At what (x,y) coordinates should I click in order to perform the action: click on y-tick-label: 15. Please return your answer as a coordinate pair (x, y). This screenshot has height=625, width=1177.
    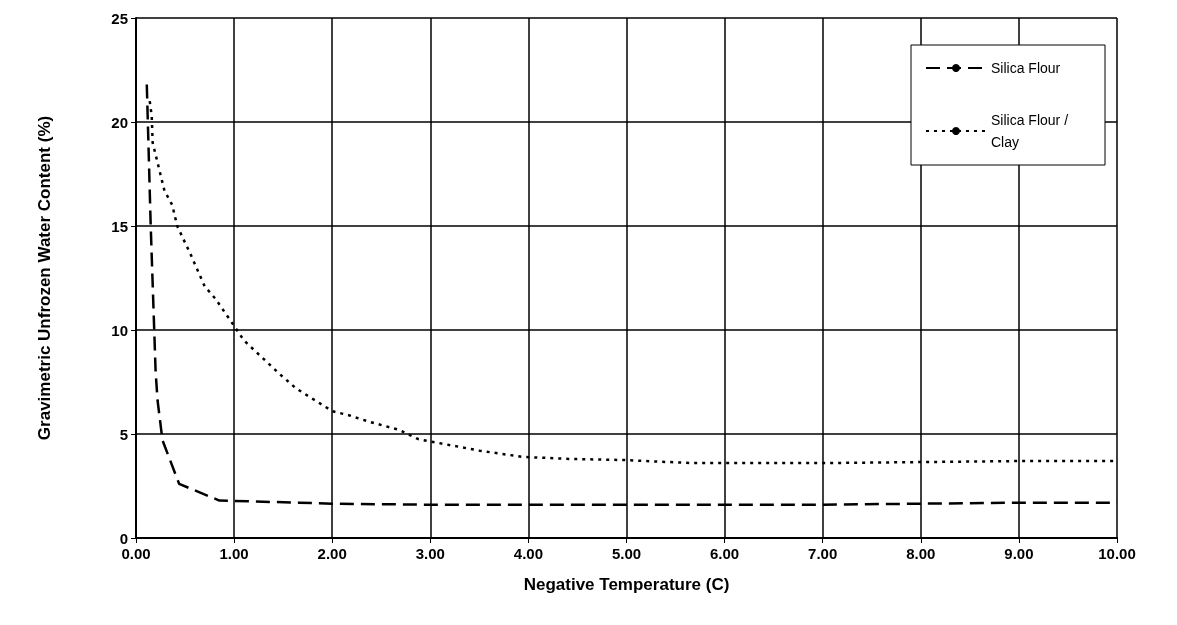
    Looking at the image, I should click on (119, 226).